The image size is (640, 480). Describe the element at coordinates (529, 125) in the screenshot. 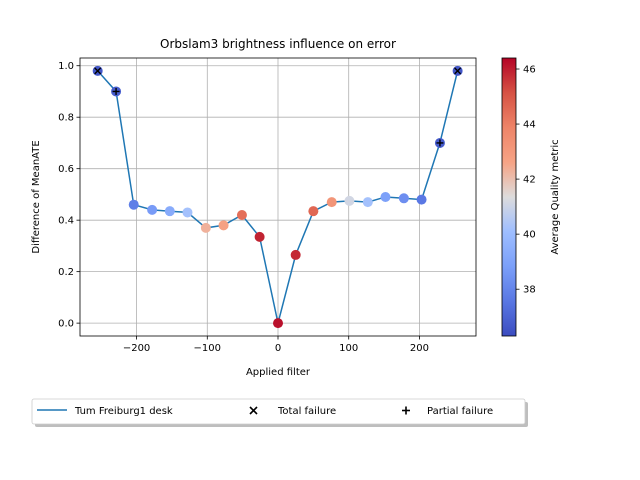

I see `colorbar-tick-label: 44` at that location.